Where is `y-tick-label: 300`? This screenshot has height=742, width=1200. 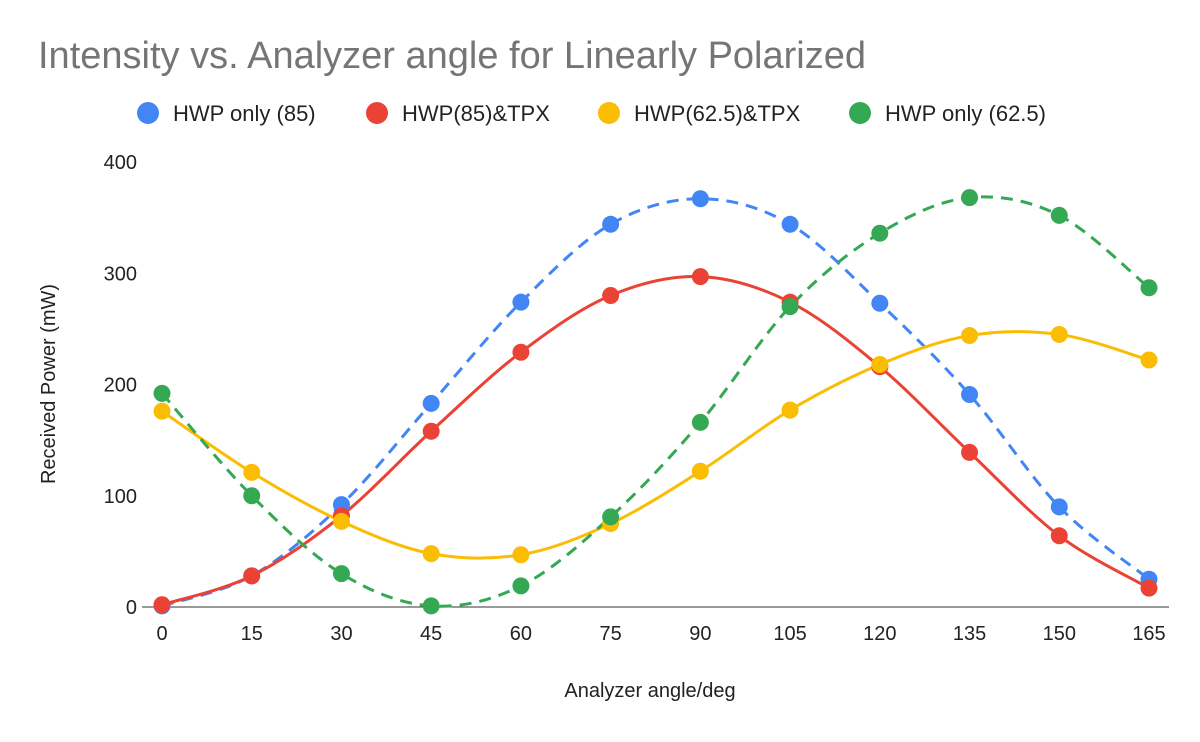
y-tick-label: 300 is located at coordinates (120, 274).